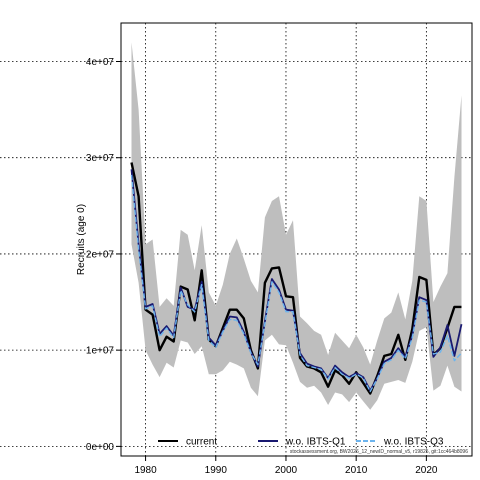 The image size is (480, 480). I want to click on x-tick-label-2010: 2010, so click(356, 470).